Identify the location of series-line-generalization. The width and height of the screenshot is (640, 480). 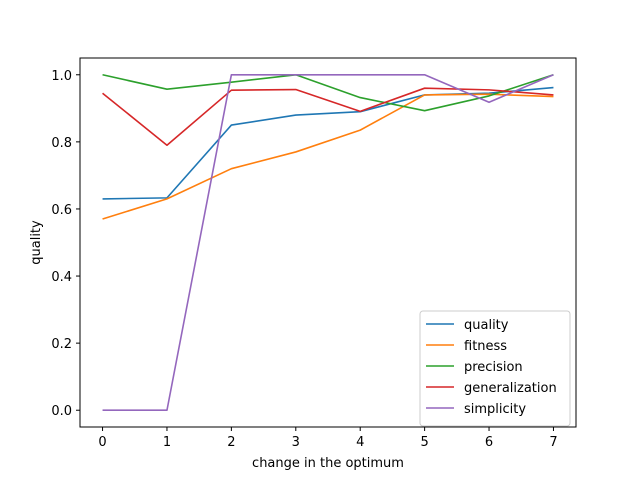
(328, 117).